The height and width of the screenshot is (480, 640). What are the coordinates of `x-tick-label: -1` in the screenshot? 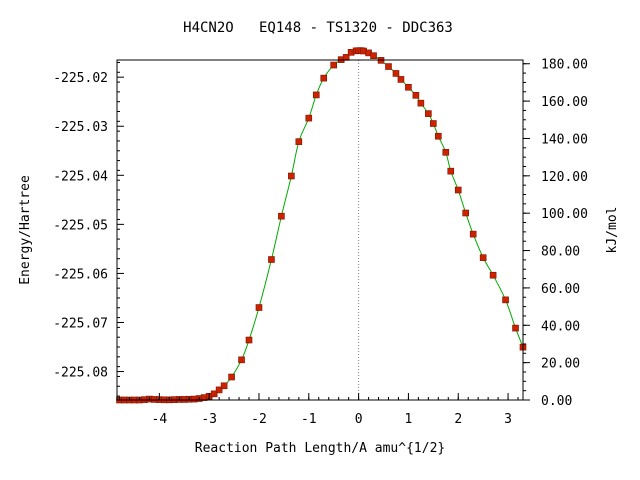 It's located at (309, 419).